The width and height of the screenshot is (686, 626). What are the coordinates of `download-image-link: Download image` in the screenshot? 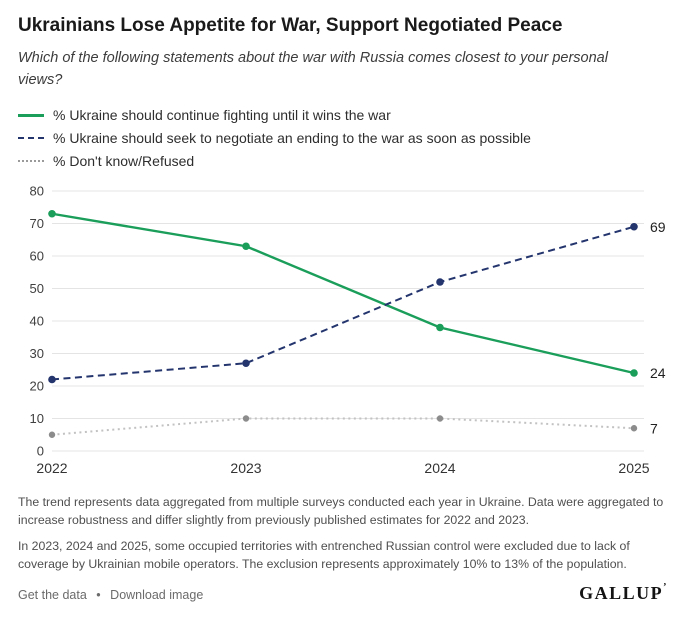 It's located at (157, 595).